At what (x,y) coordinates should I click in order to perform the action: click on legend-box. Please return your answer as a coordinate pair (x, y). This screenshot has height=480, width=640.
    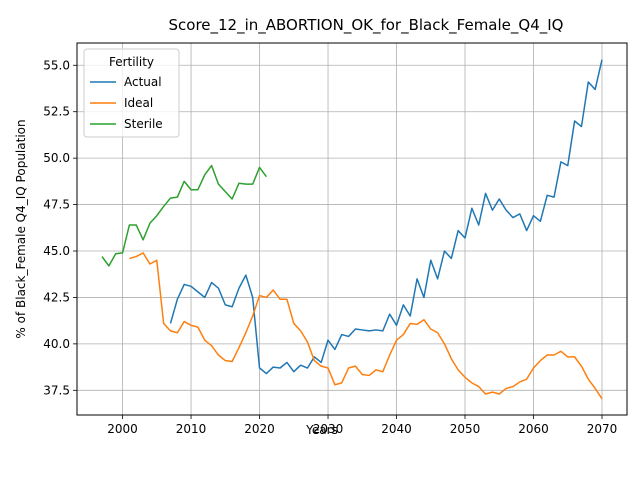
    Looking at the image, I should click on (131, 93).